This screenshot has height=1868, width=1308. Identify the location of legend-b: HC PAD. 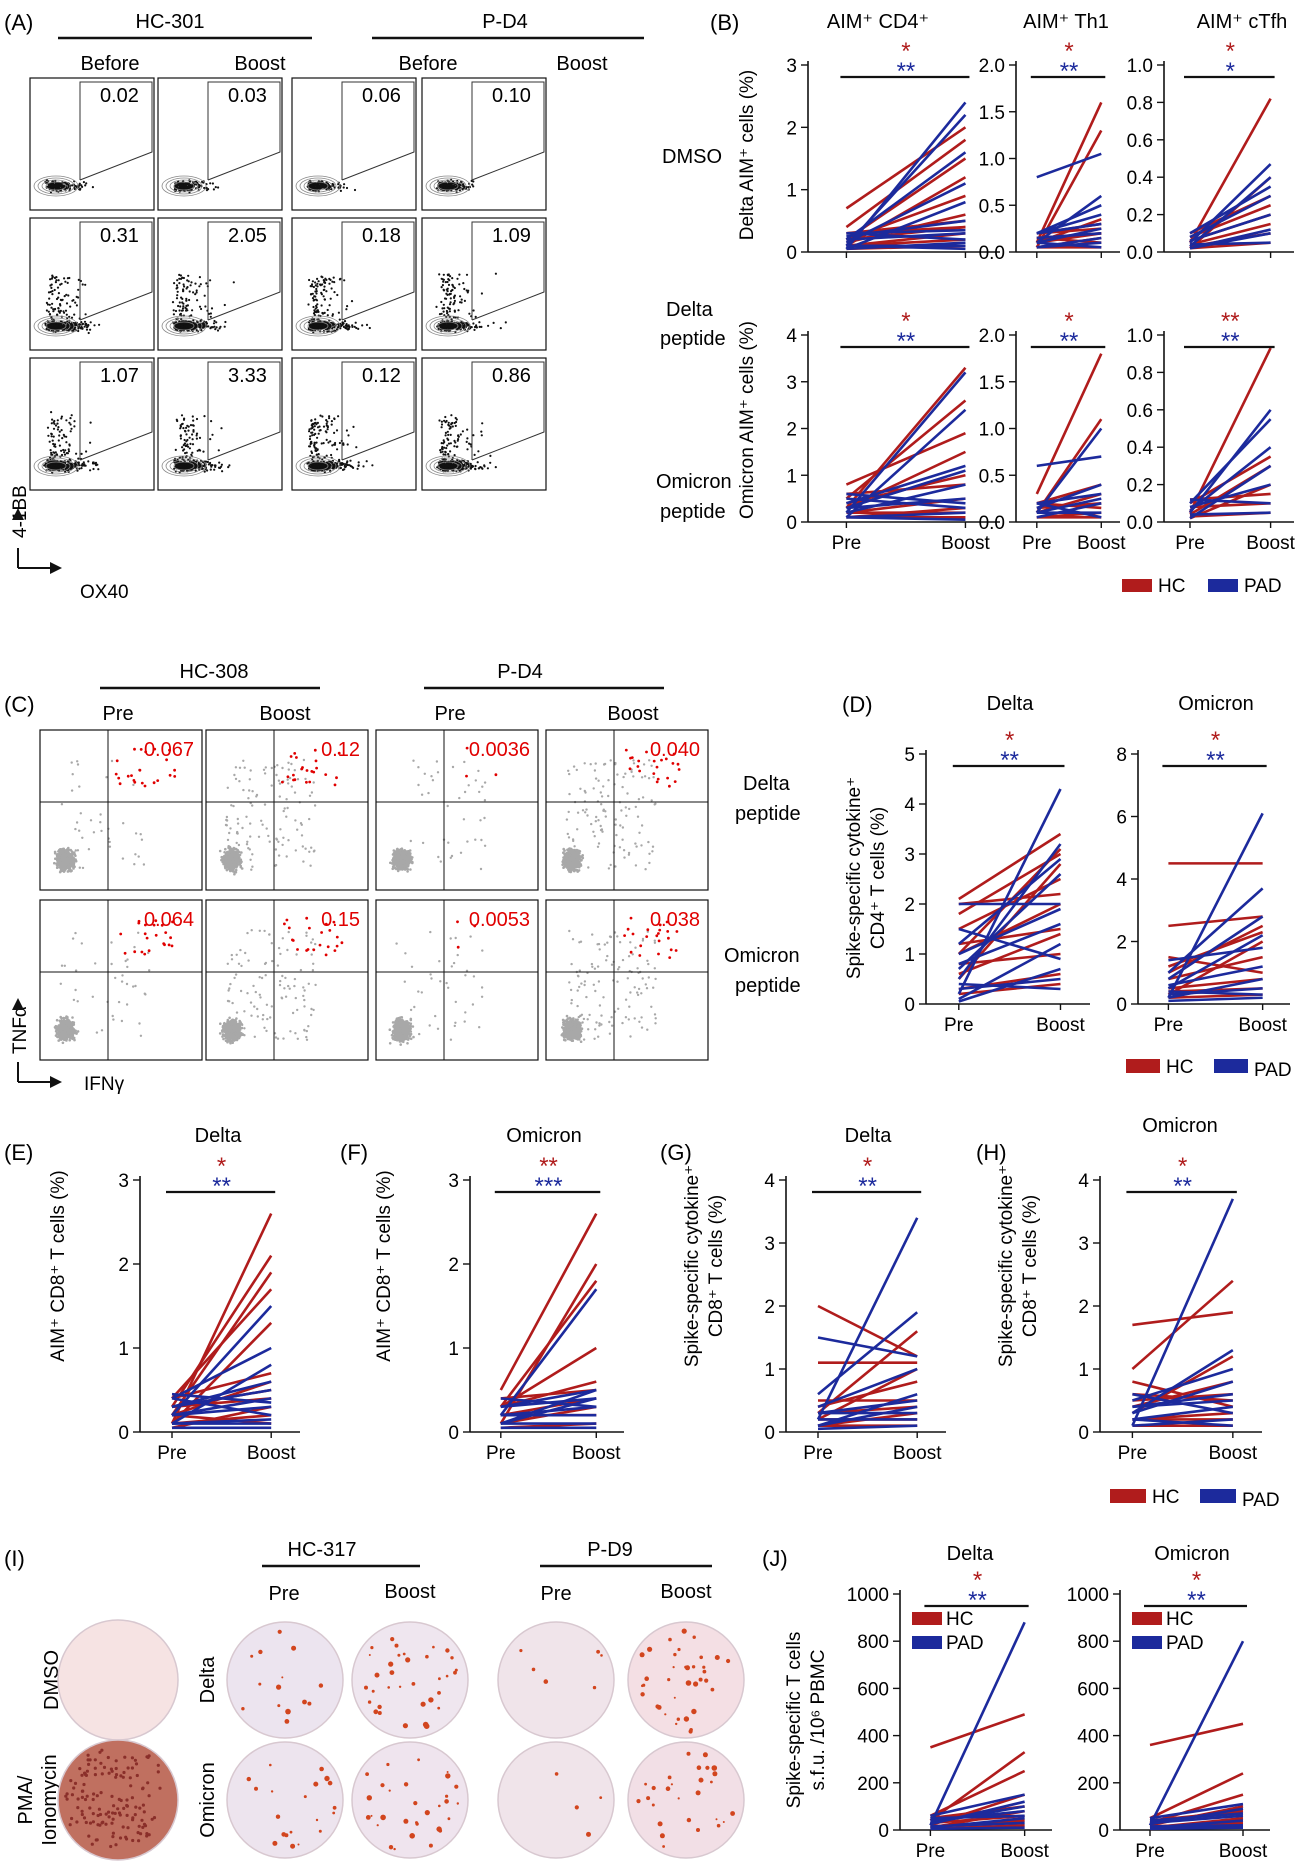
(1202, 586).